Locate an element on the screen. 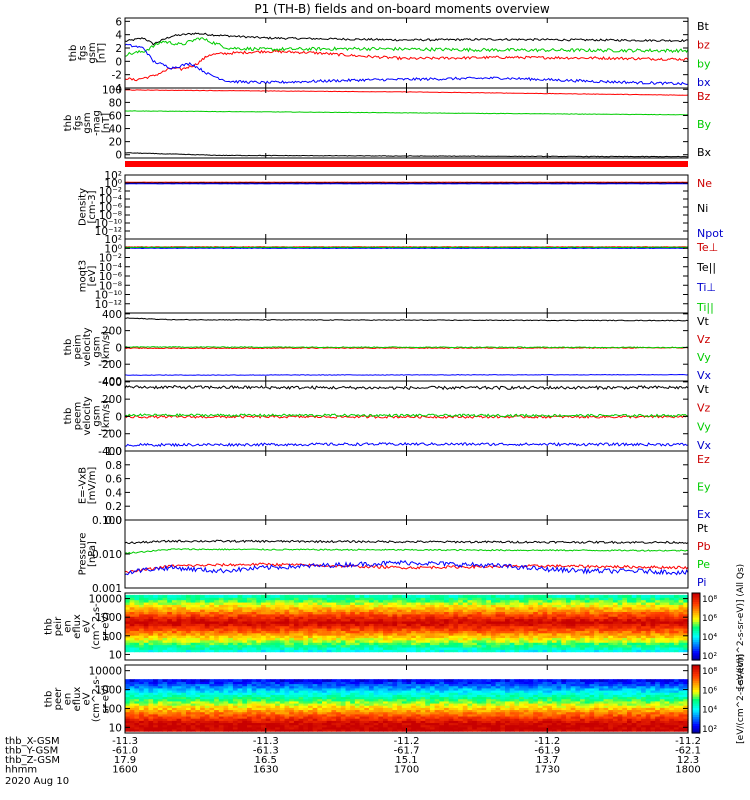 This screenshot has width=750, height=800. panel-frame is located at coordinates (406, 207).